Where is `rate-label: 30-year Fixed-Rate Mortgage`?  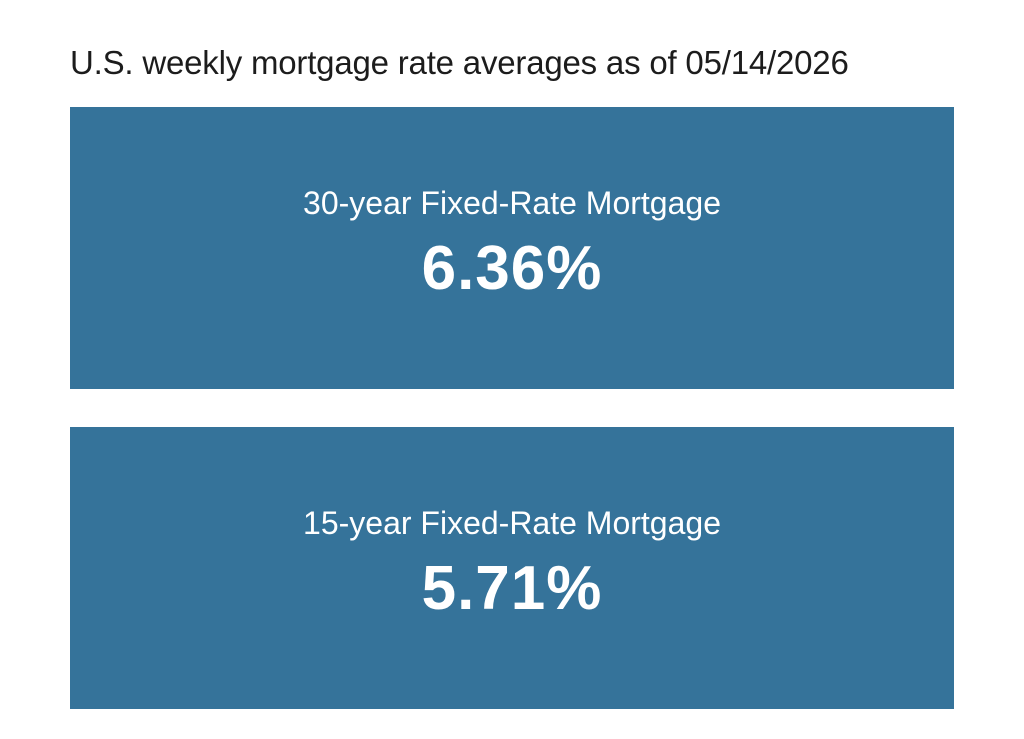
rate-label: 30-year Fixed-Rate Mortgage is located at coordinates (512, 203).